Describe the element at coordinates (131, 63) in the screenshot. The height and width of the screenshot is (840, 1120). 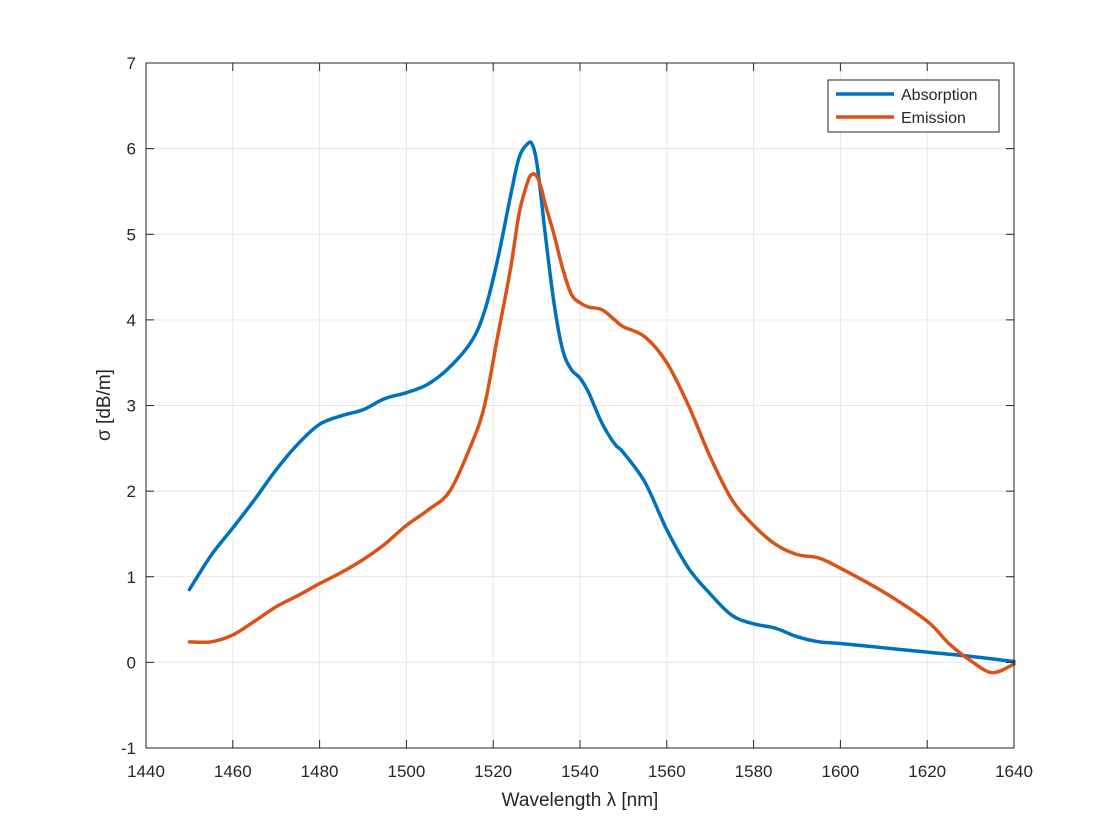
I see `y-tick-label: 7` at that location.